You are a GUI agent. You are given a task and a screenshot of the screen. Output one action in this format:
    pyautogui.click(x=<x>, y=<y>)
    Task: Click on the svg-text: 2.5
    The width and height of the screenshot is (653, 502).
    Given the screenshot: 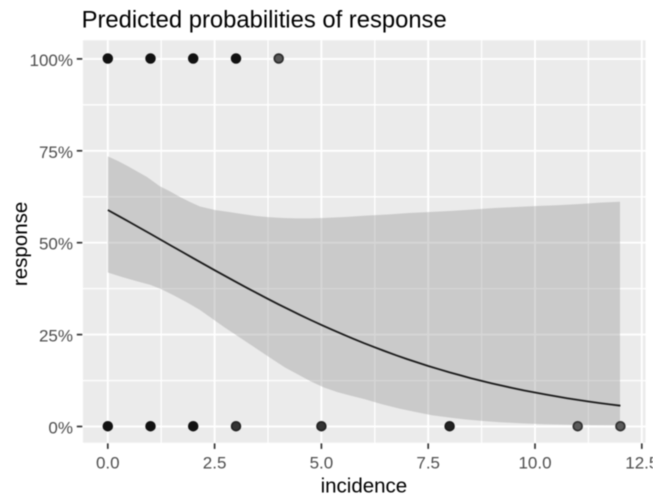 What is the action you would take?
    pyautogui.click(x=215, y=463)
    